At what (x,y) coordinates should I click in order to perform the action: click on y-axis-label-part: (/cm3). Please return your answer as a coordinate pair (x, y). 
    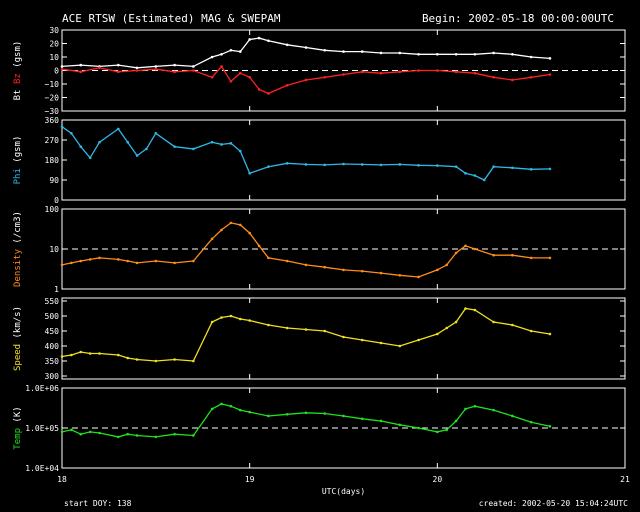
    Looking at the image, I should click on (18, 230).